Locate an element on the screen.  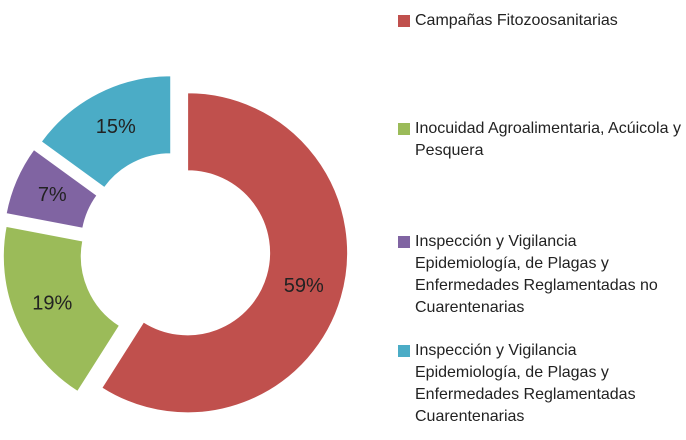
data-label: 19% is located at coordinates (52, 304).